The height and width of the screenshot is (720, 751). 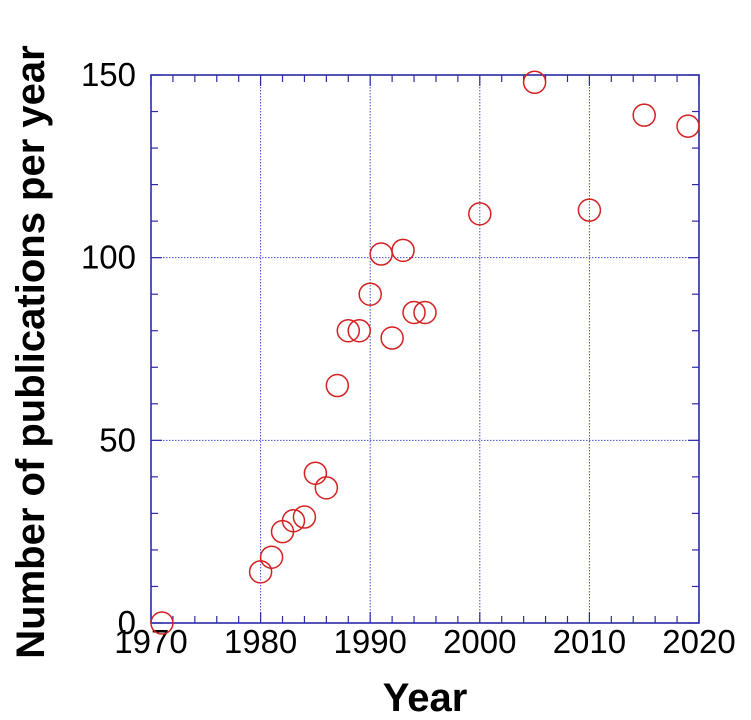 What do you see at coordinates (127, 622) in the screenshot?
I see `y-tick-label: 0` at bounding box center [127, 622].